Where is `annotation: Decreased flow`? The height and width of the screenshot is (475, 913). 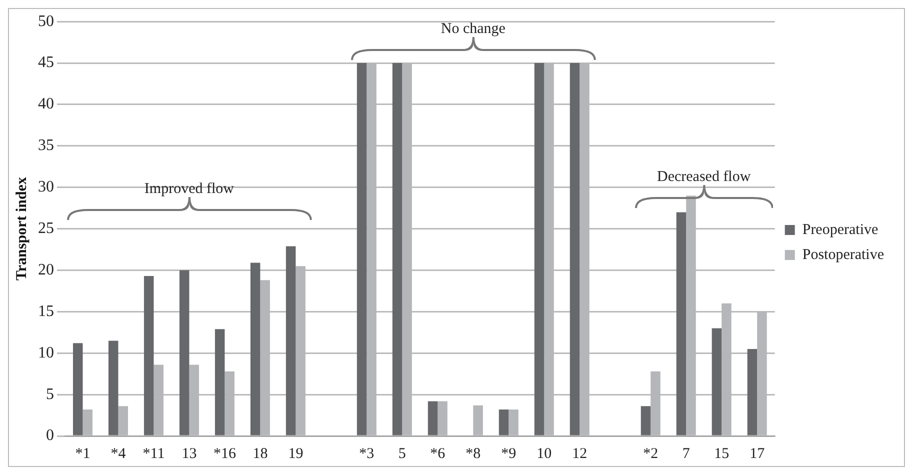 annotation: Decreased flow is located at coordinates (703, 177).